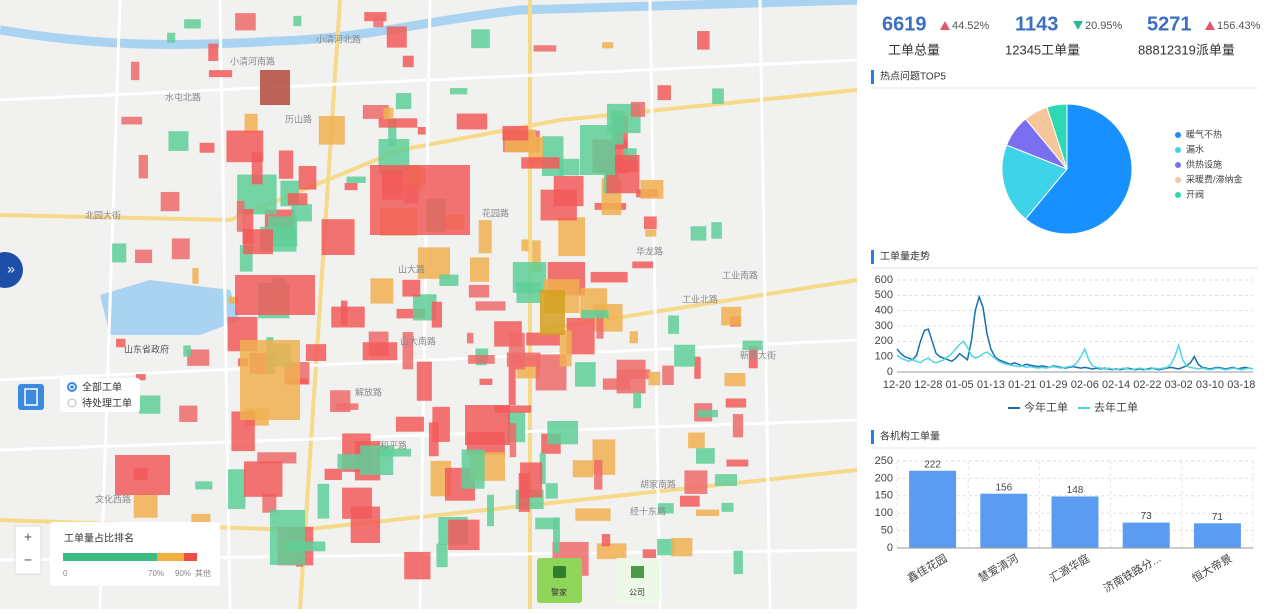 This screenshot has height=614, width=1280. I want to click on street-label: 历山路, so click(298, 118).